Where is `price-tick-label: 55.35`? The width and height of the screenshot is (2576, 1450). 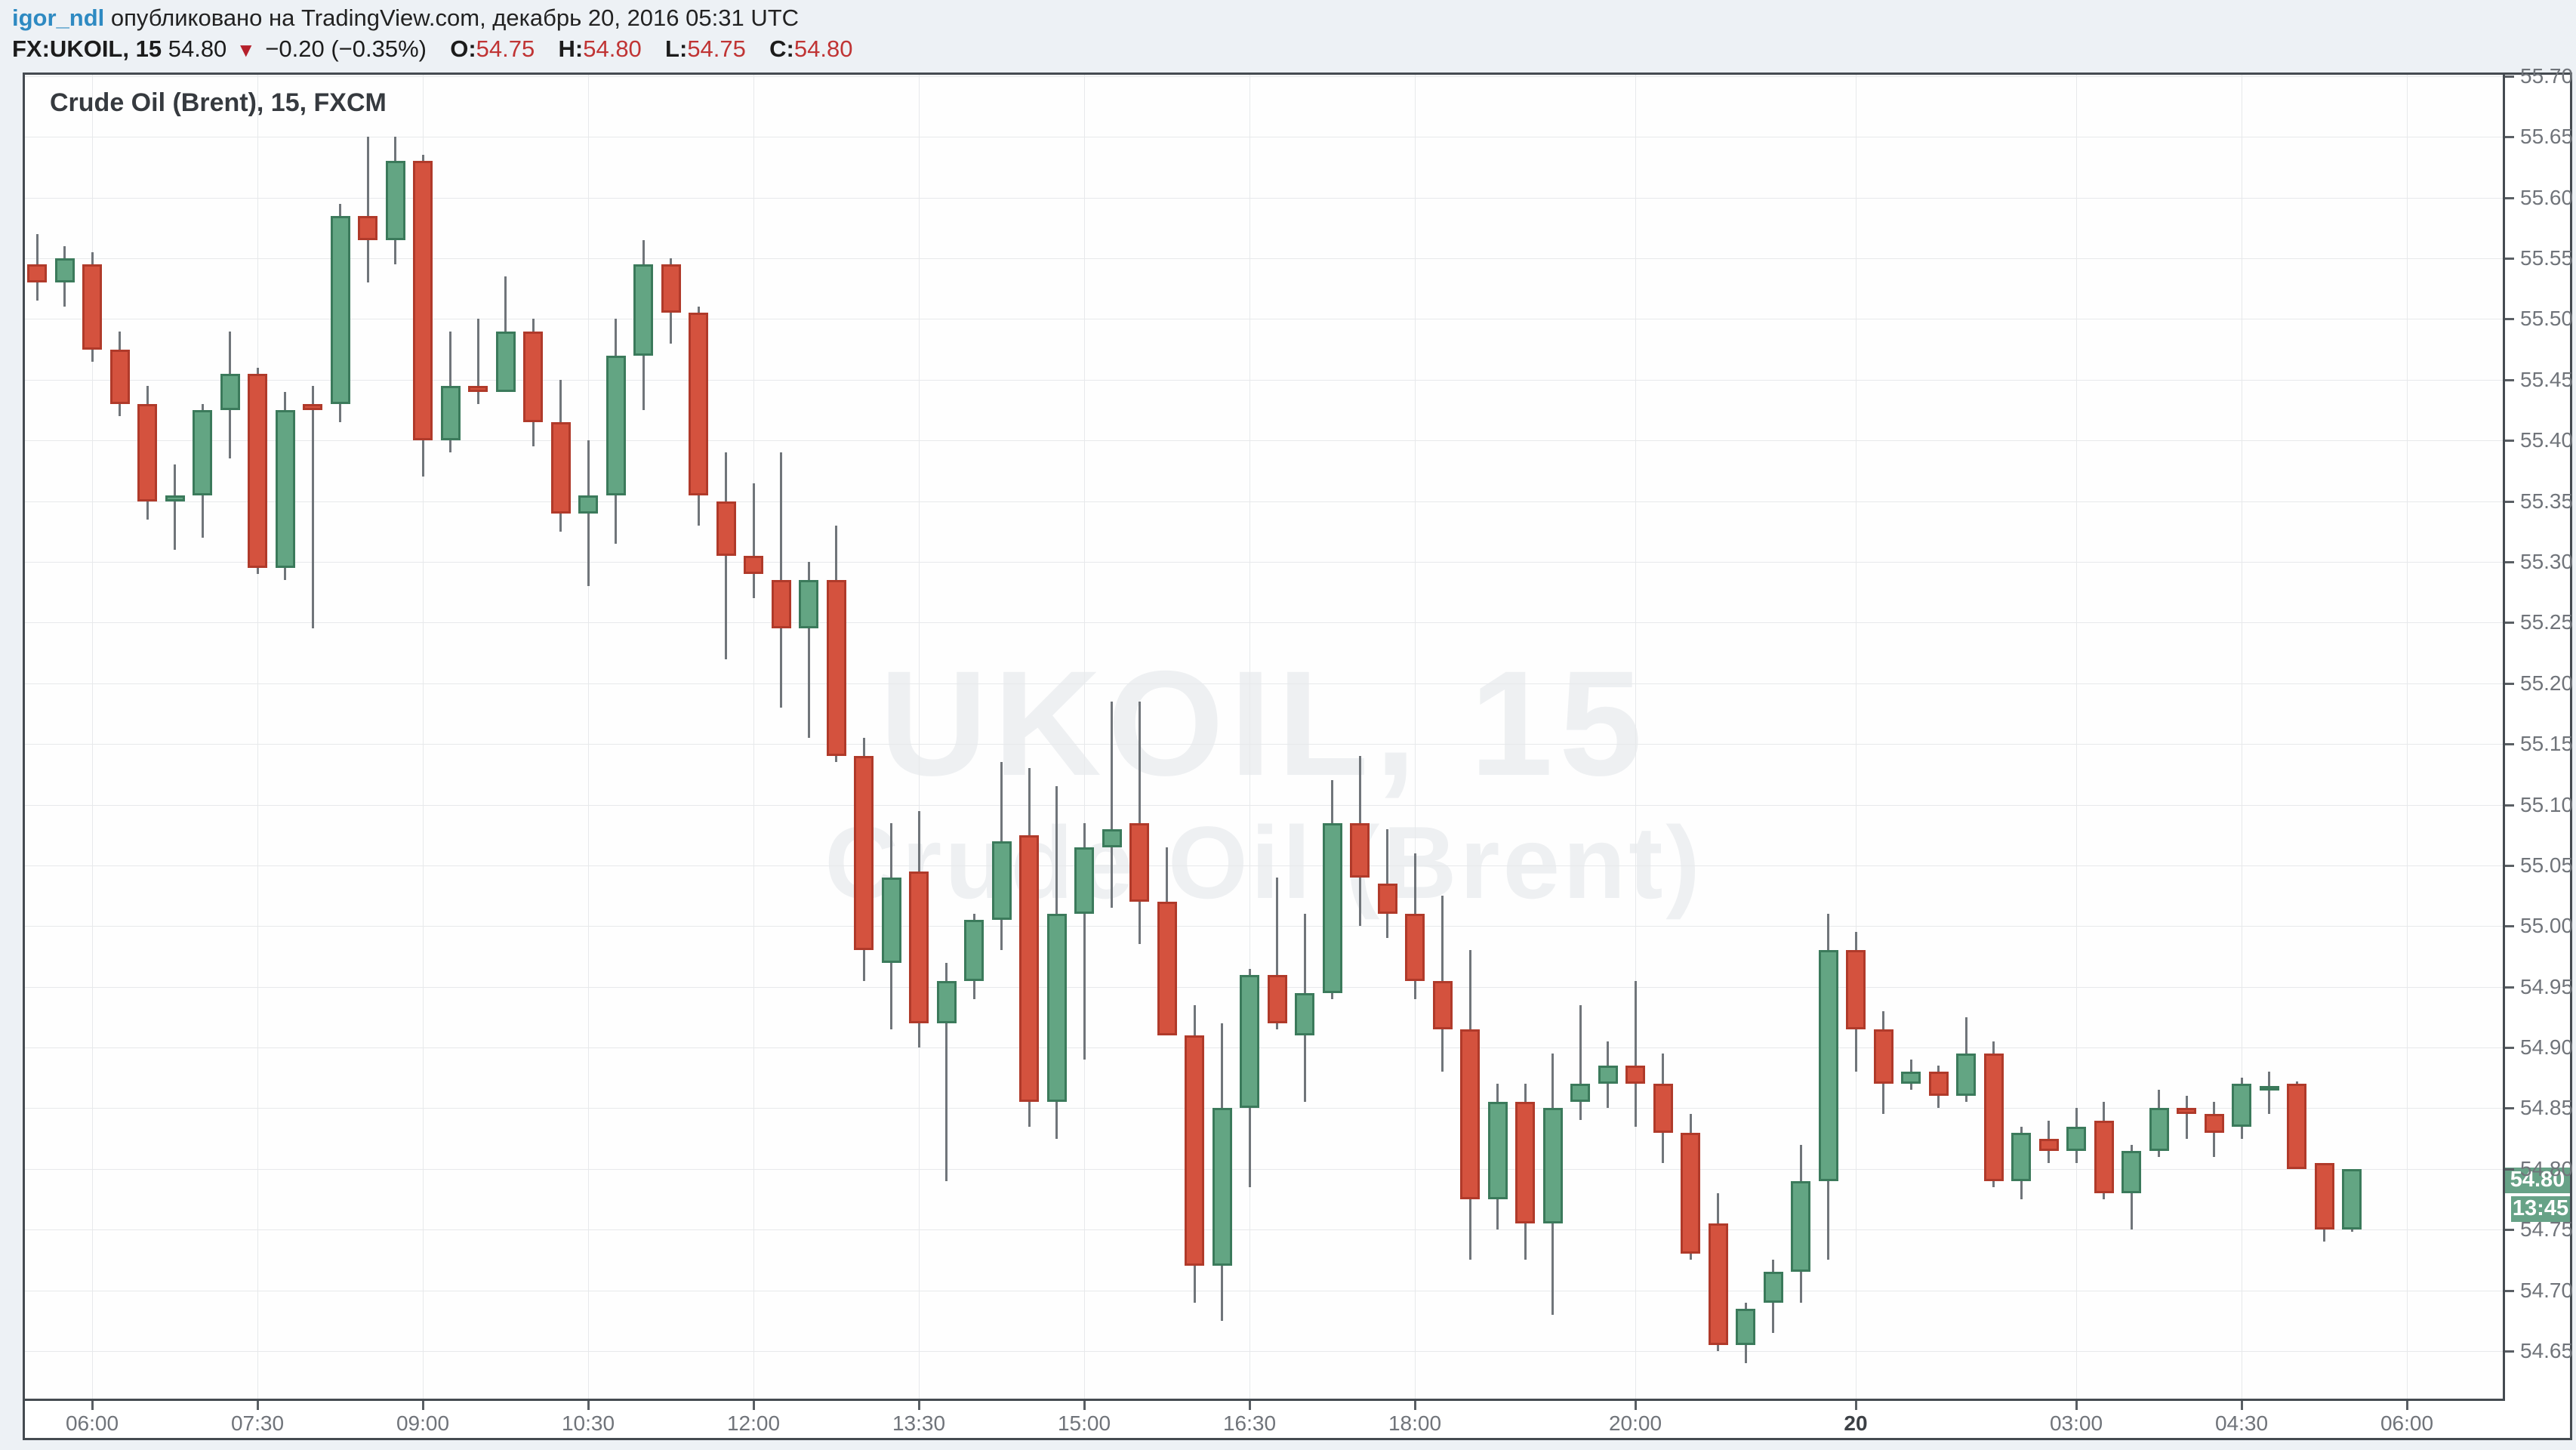 price-tick-label: 55.35 is located at coordinates (2547, 501).